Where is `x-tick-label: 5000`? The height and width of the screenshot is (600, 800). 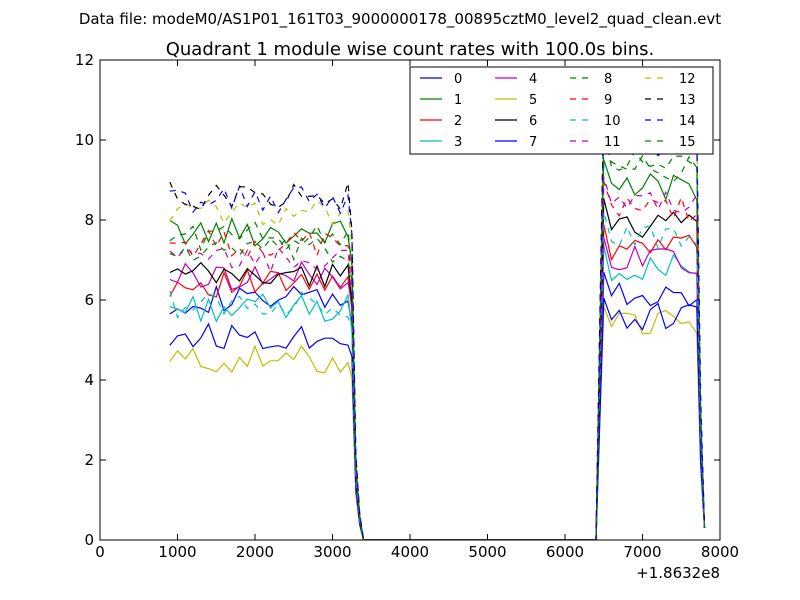
x-tick-label: 5000 is located at coordinates (487, 552).